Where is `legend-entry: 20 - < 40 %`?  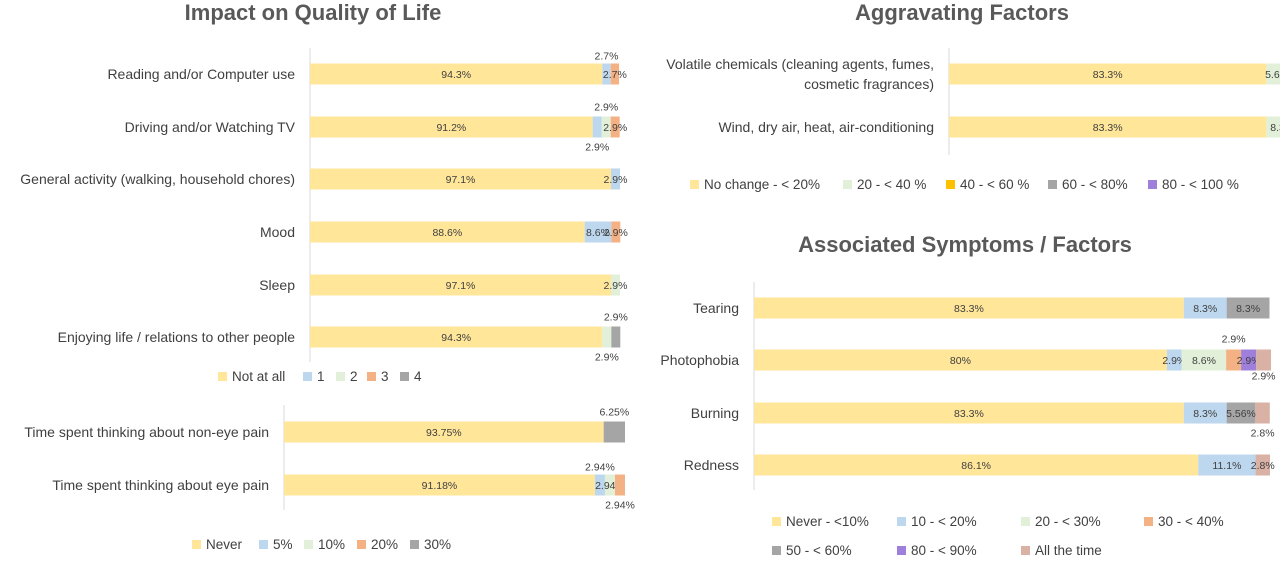 legend-entry: 20 - < 40 % is located at coordinates (891, 184).